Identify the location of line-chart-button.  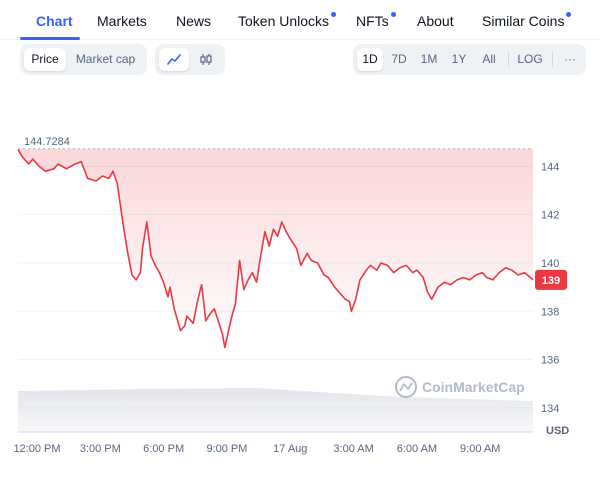
(174, 59).